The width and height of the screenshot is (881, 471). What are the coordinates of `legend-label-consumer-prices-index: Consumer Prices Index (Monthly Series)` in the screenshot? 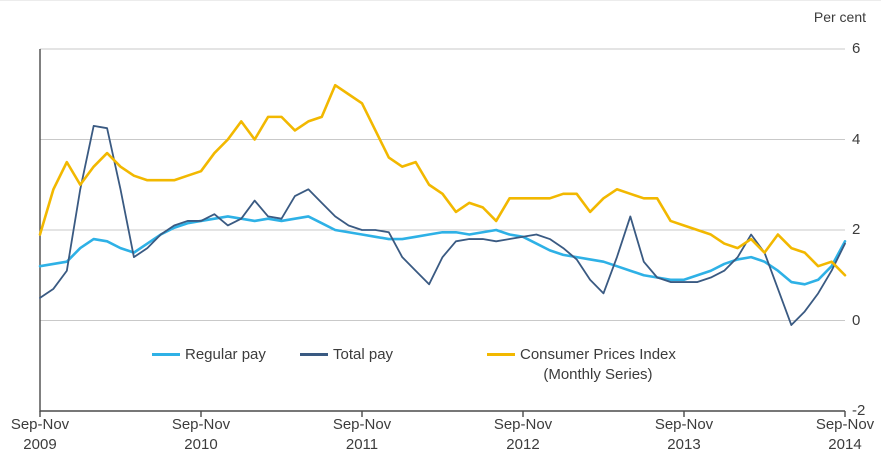 It's located at (598, 364).